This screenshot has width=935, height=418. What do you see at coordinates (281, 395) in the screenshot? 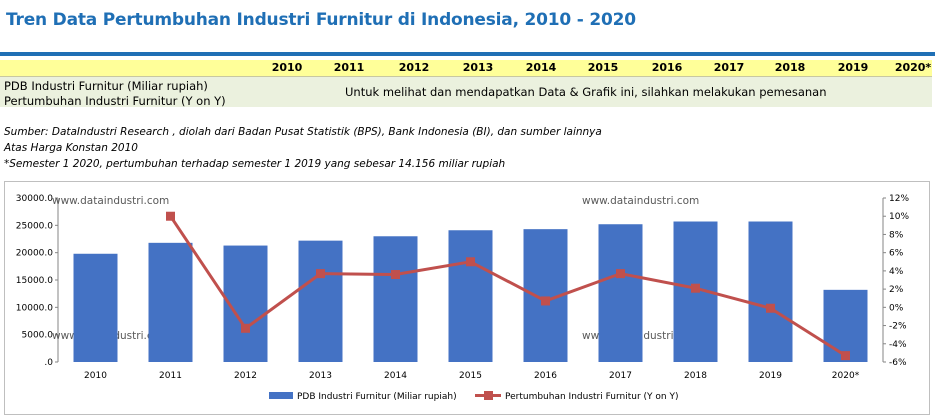
I see `legend-swatch-pdb` at bounding box center [281, 395].